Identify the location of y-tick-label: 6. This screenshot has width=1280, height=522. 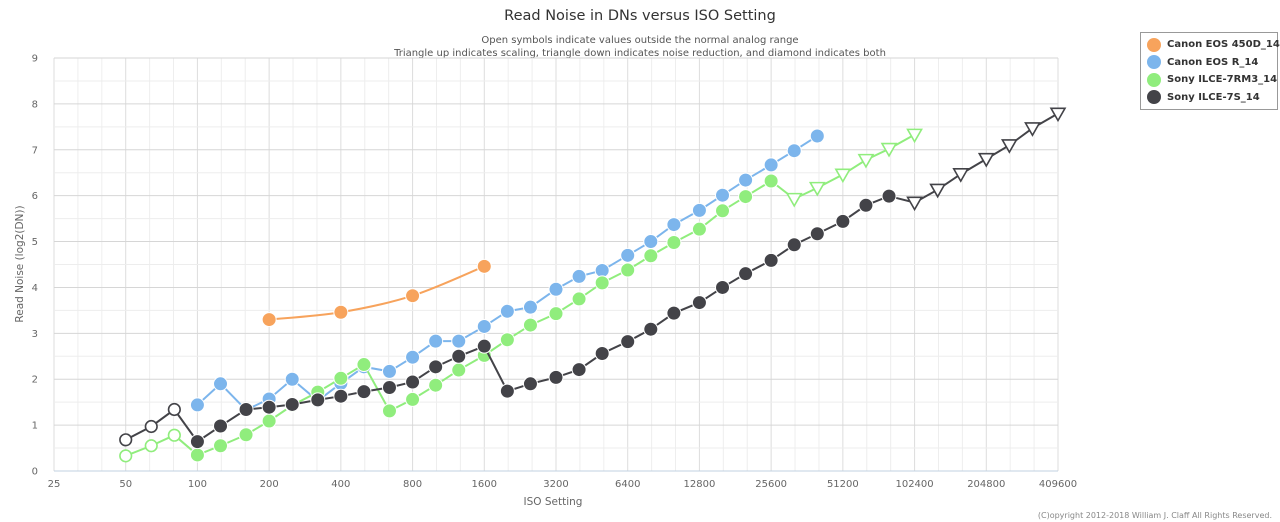
(35, 196).